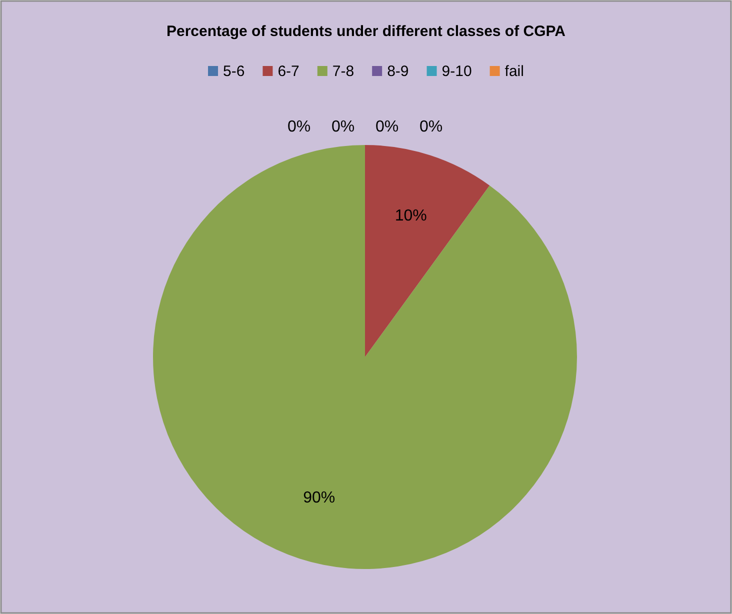  What do you see at coordinates (234, 71) in the screenshot?
I see `legend-label: 5-6` at bounding box center [234, 71].